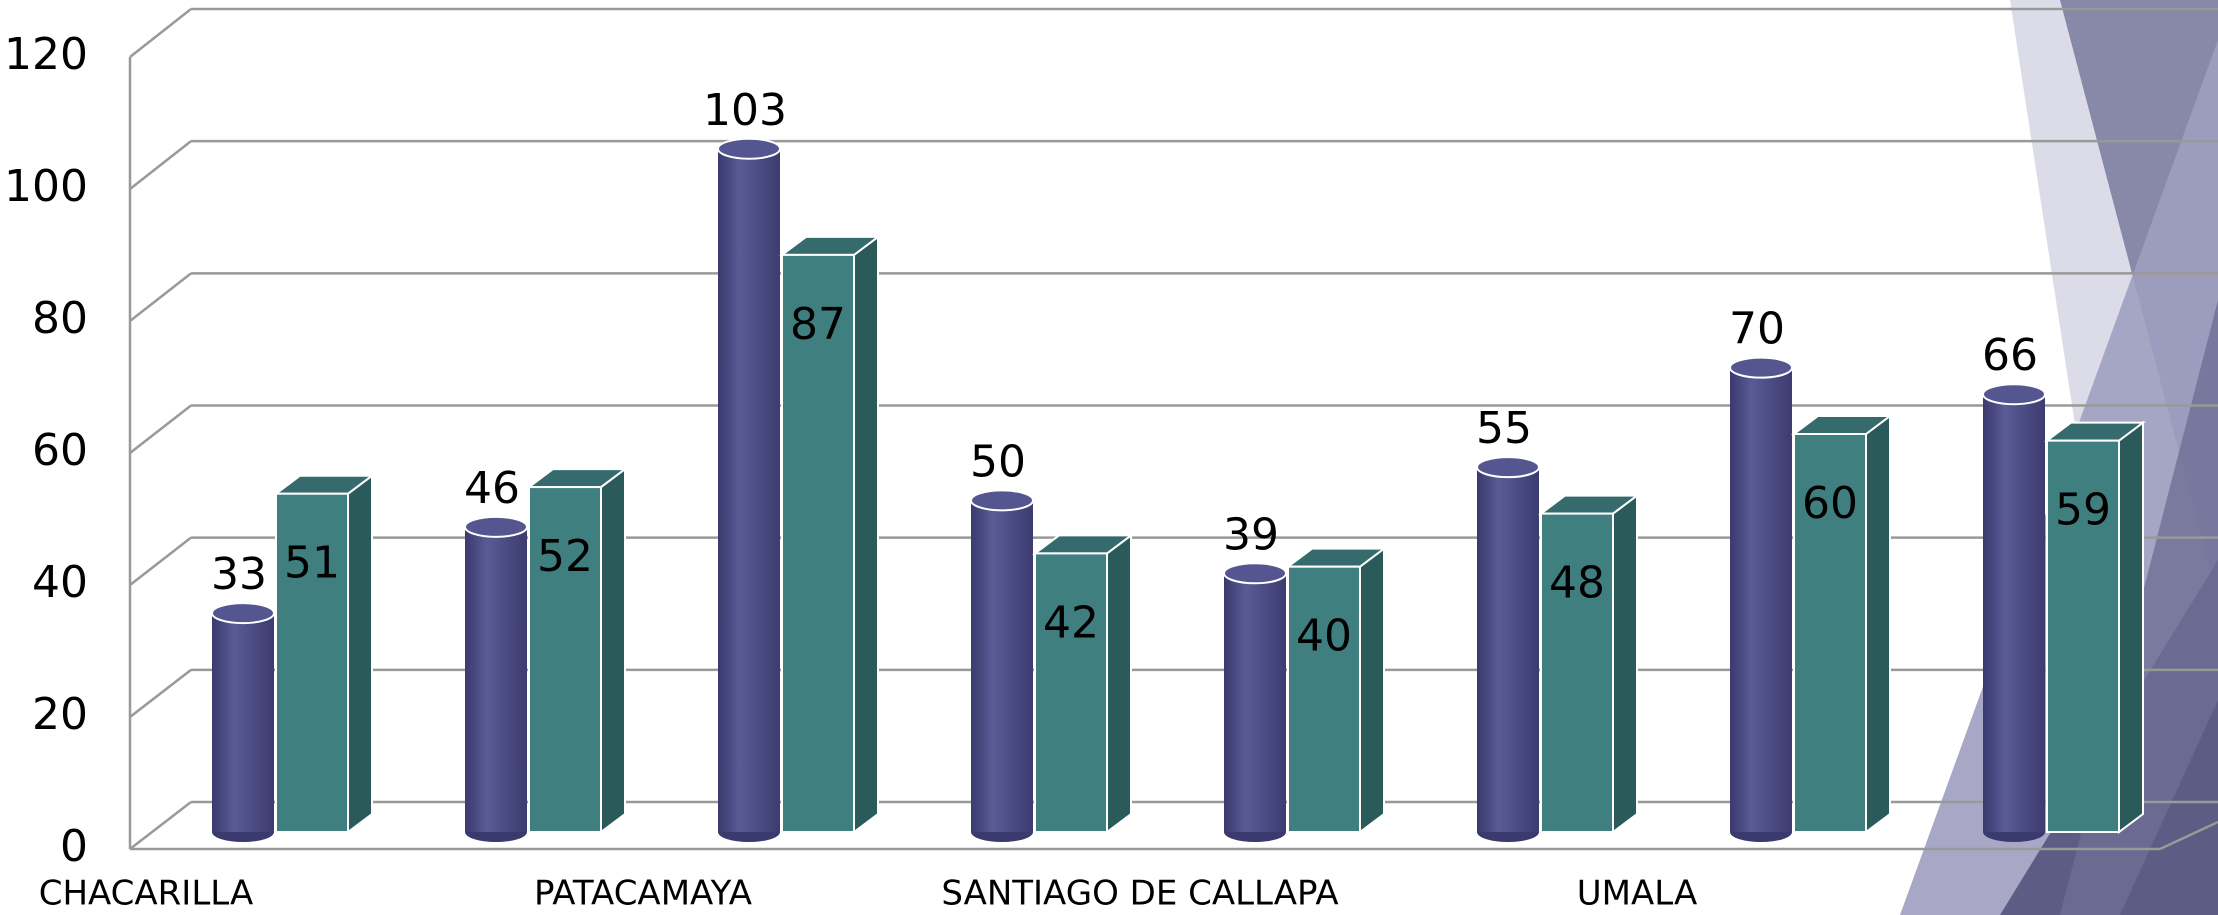 The width and height of the screenshot is (2218, 915). I want to click on value-label: 51, so click(312, 563).